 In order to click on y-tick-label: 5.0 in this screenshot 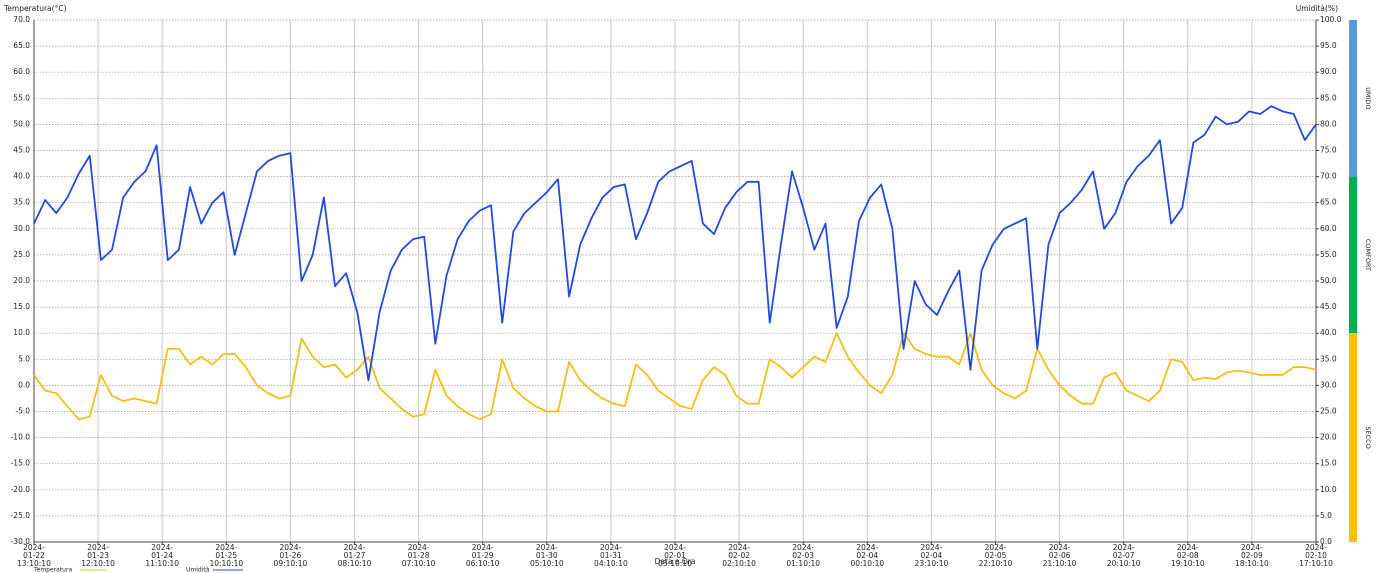, I will do `click(24, 358)`.